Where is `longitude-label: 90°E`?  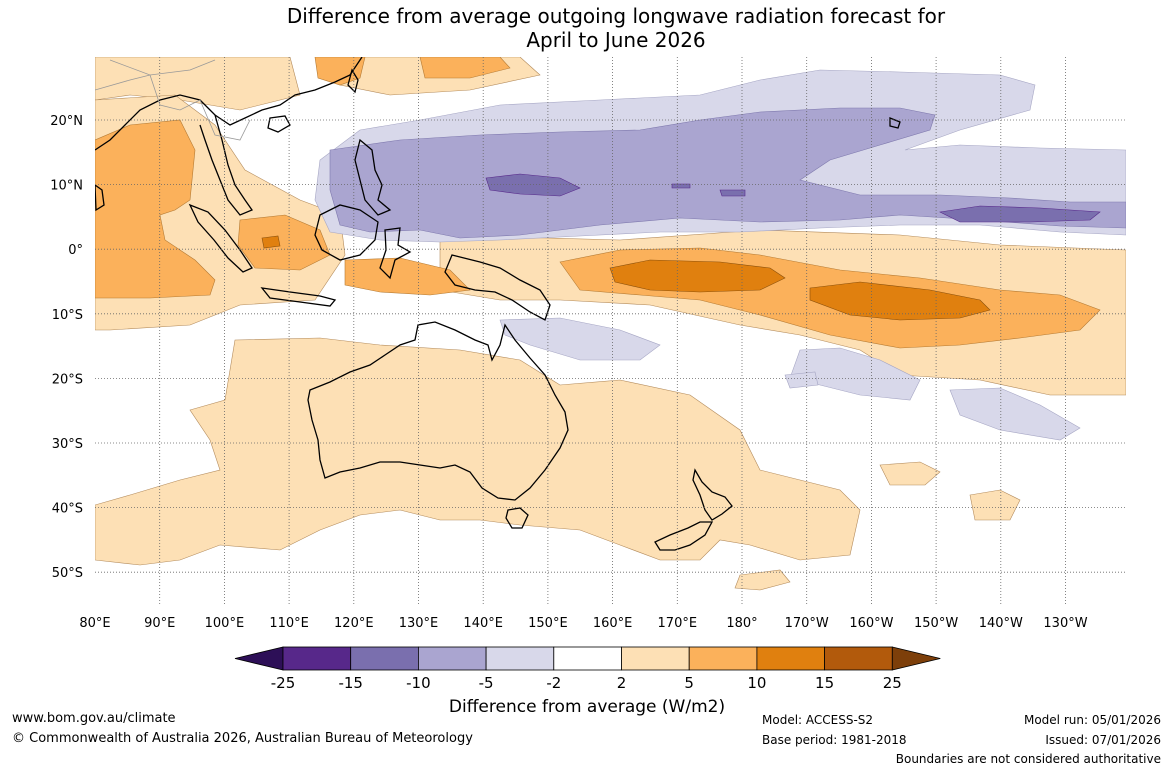
longitude-label: 90°E is located at coordinates (159, 623).